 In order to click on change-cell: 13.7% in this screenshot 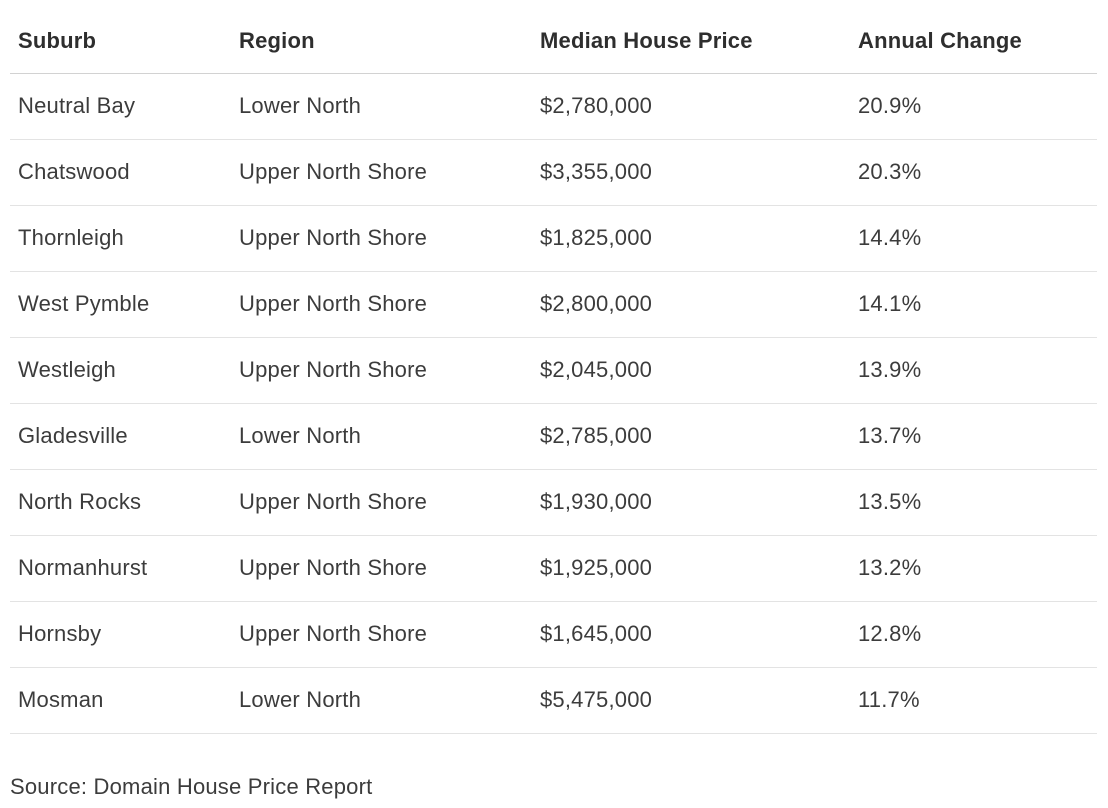, I will do `click(973, 436)`.